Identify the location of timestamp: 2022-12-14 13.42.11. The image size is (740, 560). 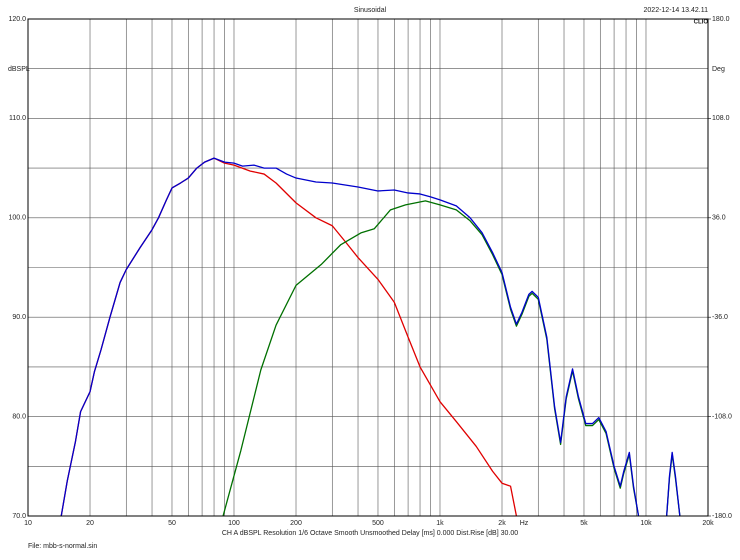
(676, 10).